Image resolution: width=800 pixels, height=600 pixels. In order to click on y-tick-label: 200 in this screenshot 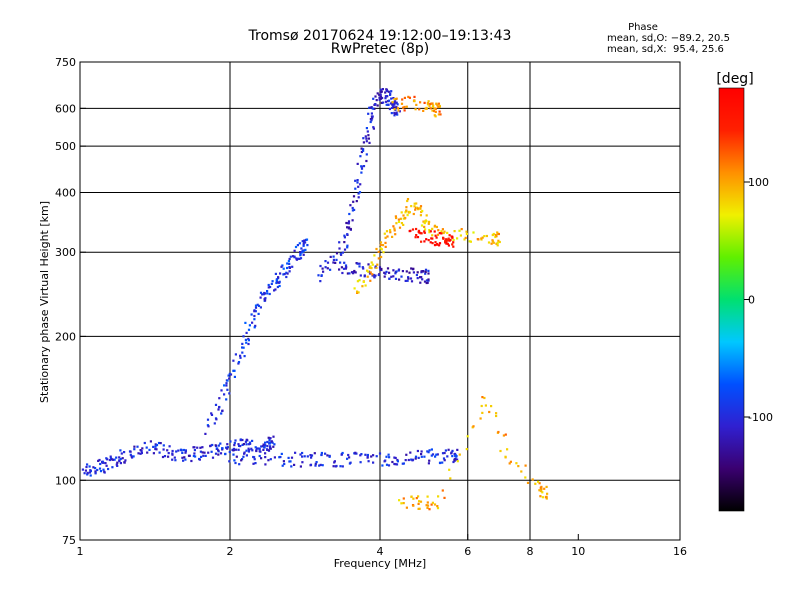, I will do `click(65, 336)`.